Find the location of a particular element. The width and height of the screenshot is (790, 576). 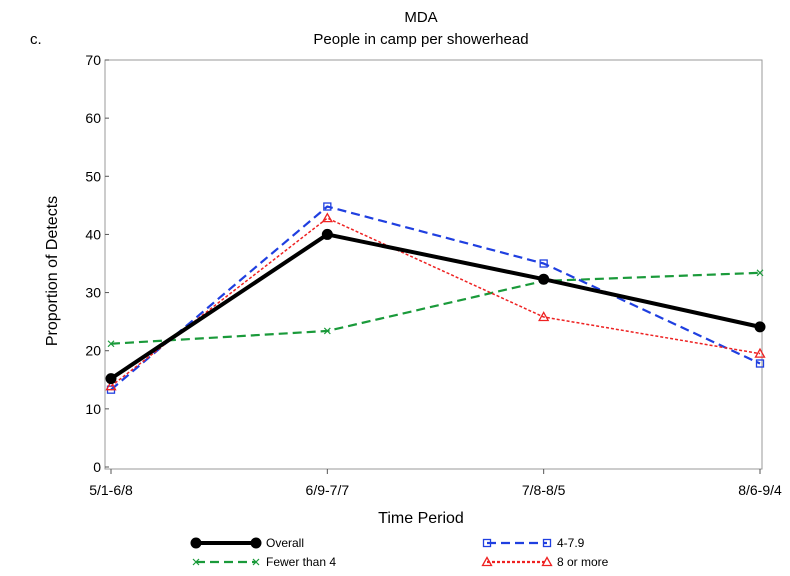

series-line is located at coordinates (435, 308).